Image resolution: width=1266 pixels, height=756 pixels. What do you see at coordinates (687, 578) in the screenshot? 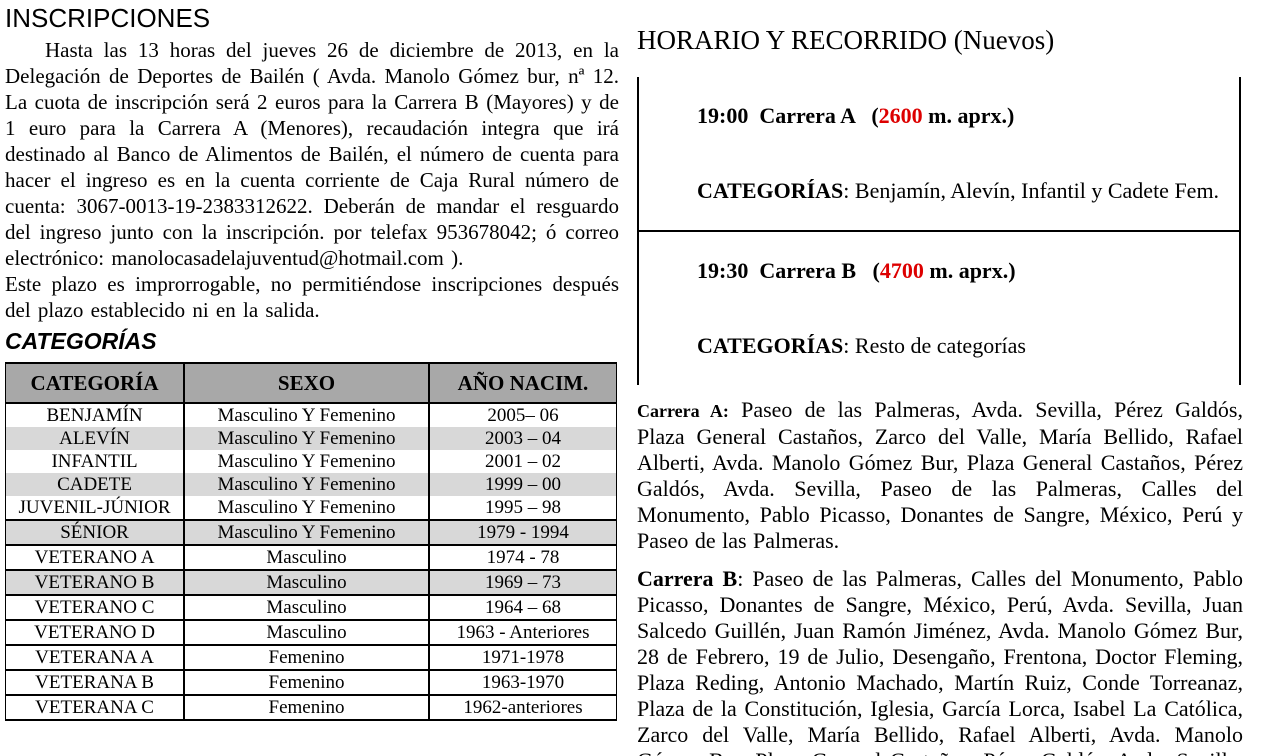
I see `route-b-label: Carrera B` at bounding box center [687, 578].